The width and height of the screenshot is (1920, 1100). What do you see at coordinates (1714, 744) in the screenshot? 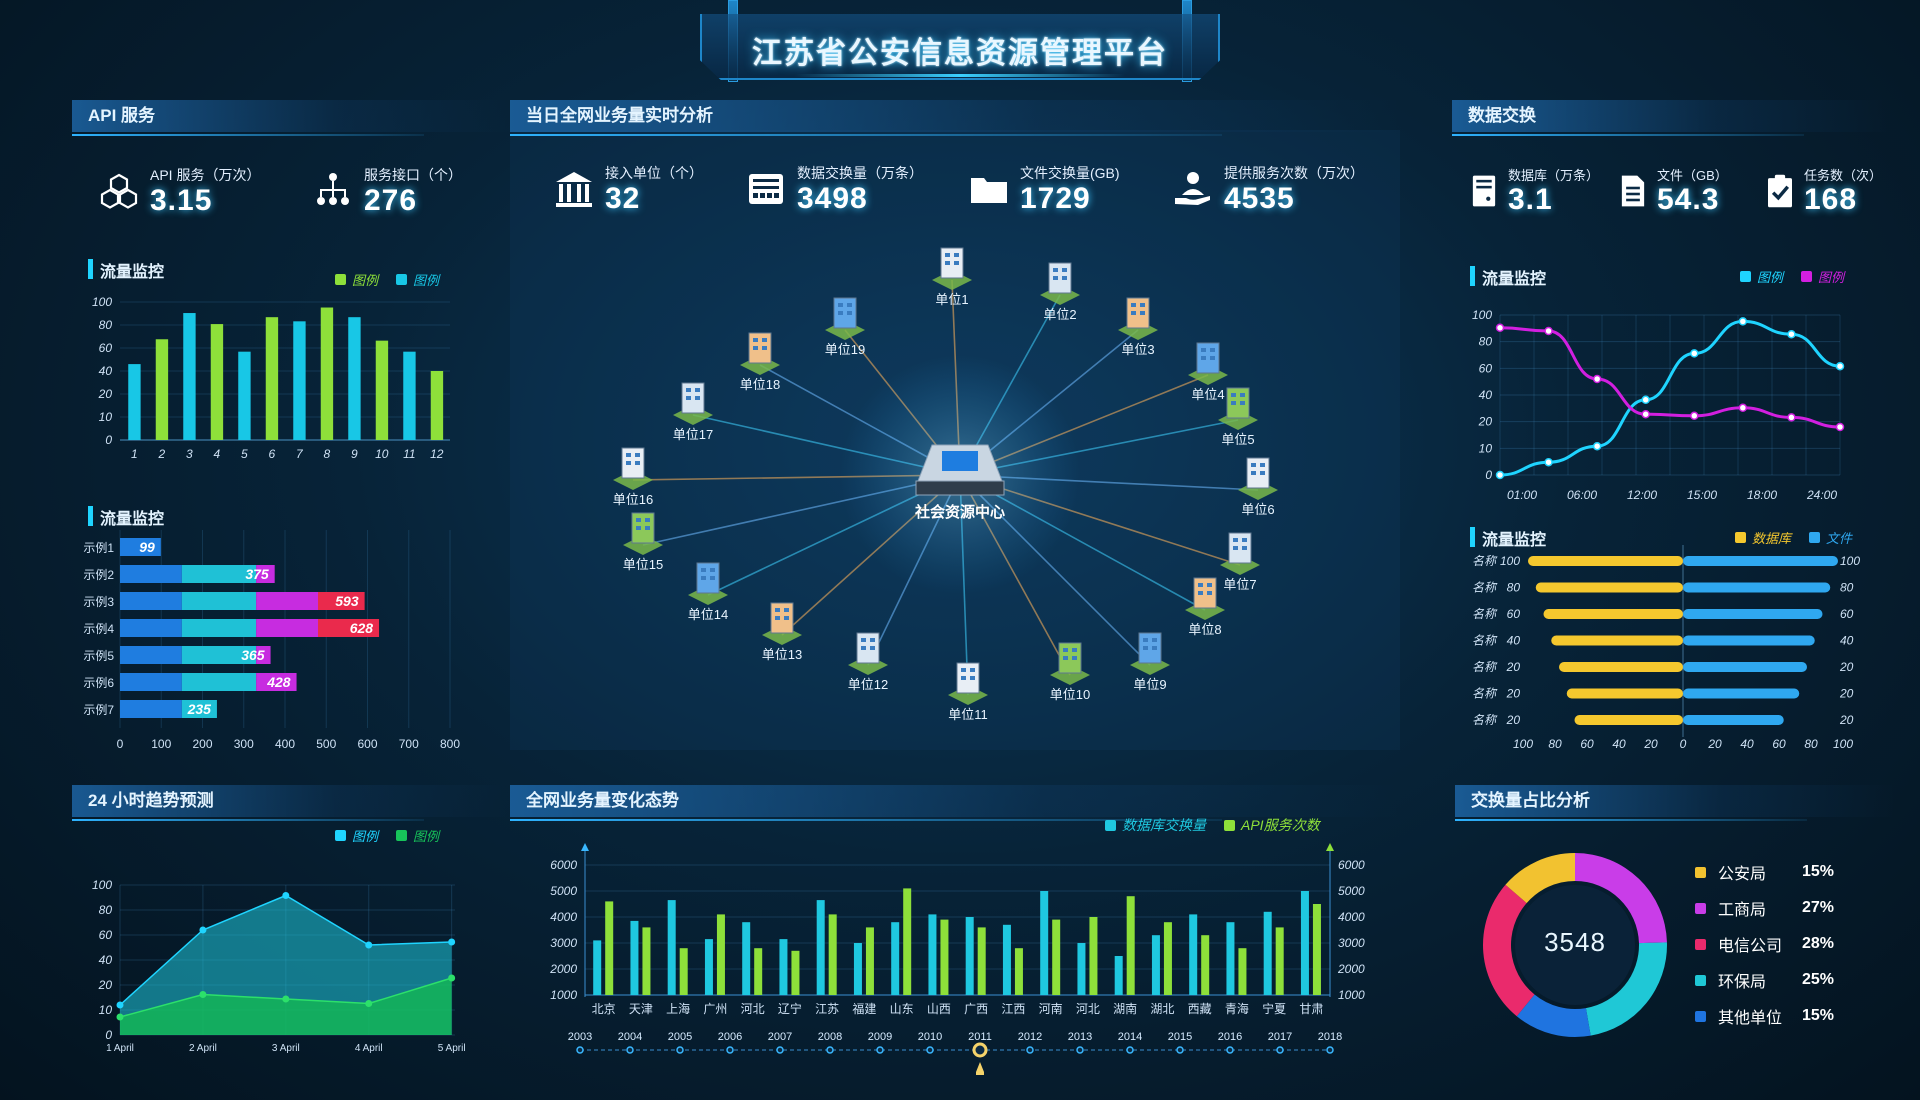
I see `x-tick-label: 20` at bounding box center [1714, 744].